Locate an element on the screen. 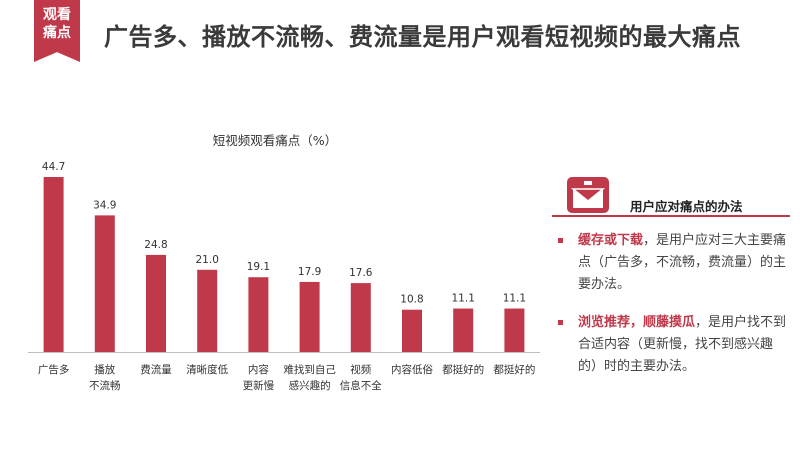 Image resolution: width=800 pixels, height=450 pixels. data-label: 17.9 is located at coordinates (309, 272).